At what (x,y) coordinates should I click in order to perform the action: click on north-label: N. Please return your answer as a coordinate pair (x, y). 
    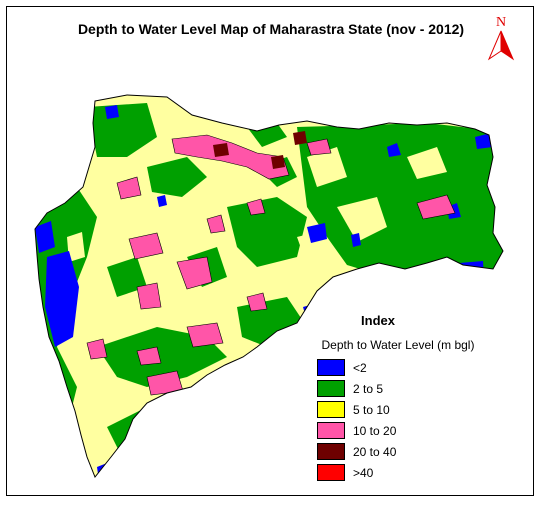
    Looking at the image, I should click on (501, 22).